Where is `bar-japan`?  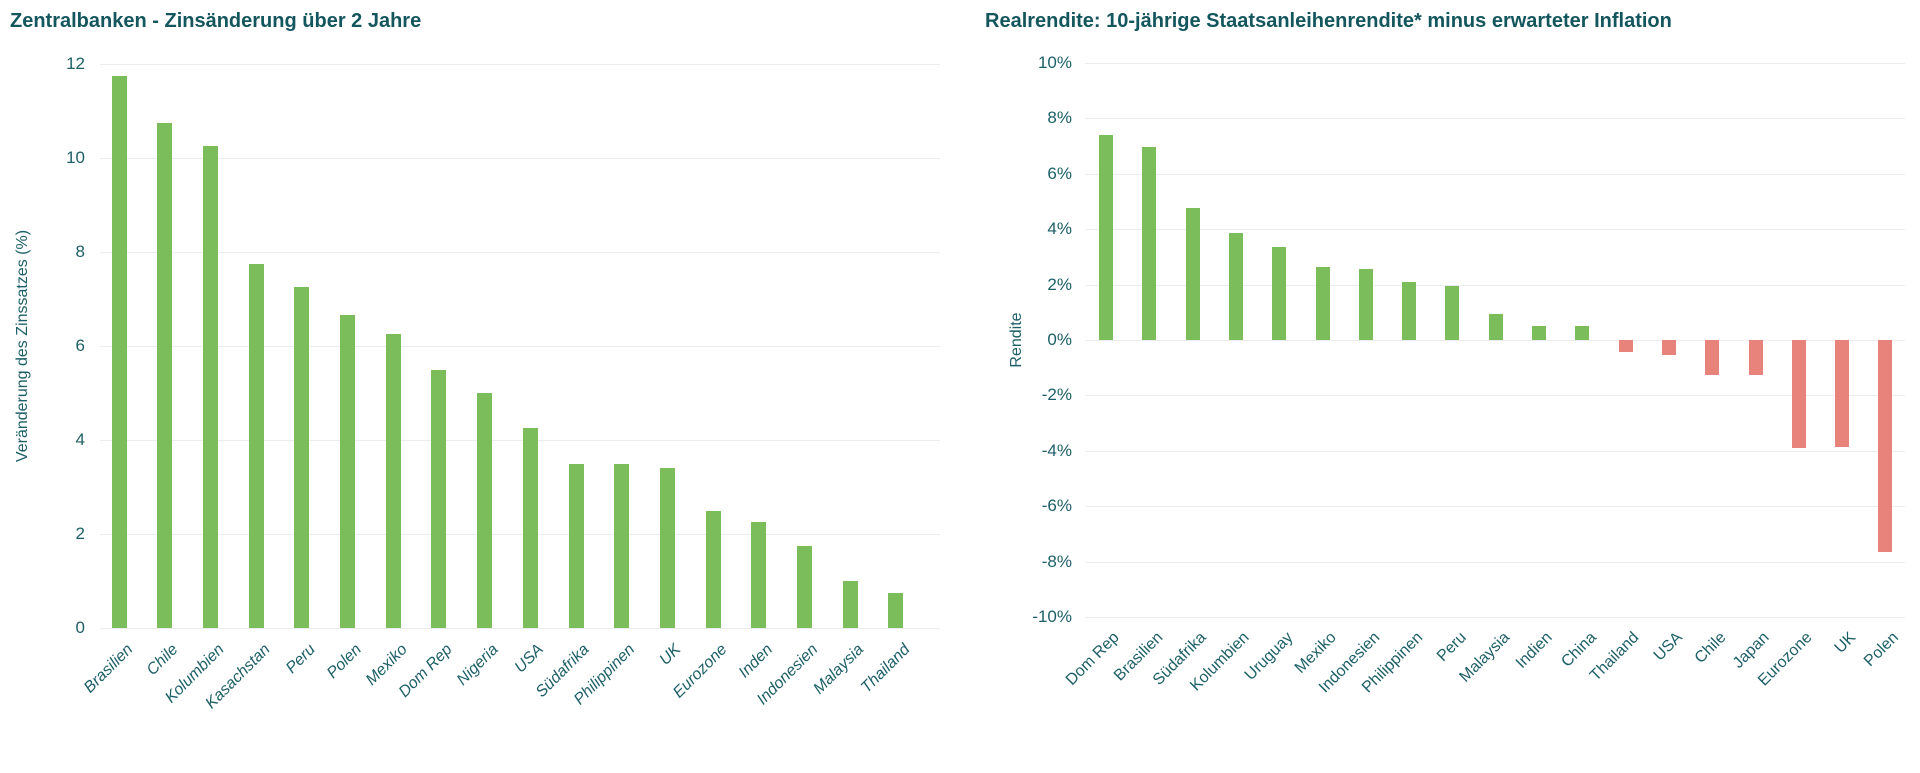
bar-japan is located at coordinates (1755, 357).